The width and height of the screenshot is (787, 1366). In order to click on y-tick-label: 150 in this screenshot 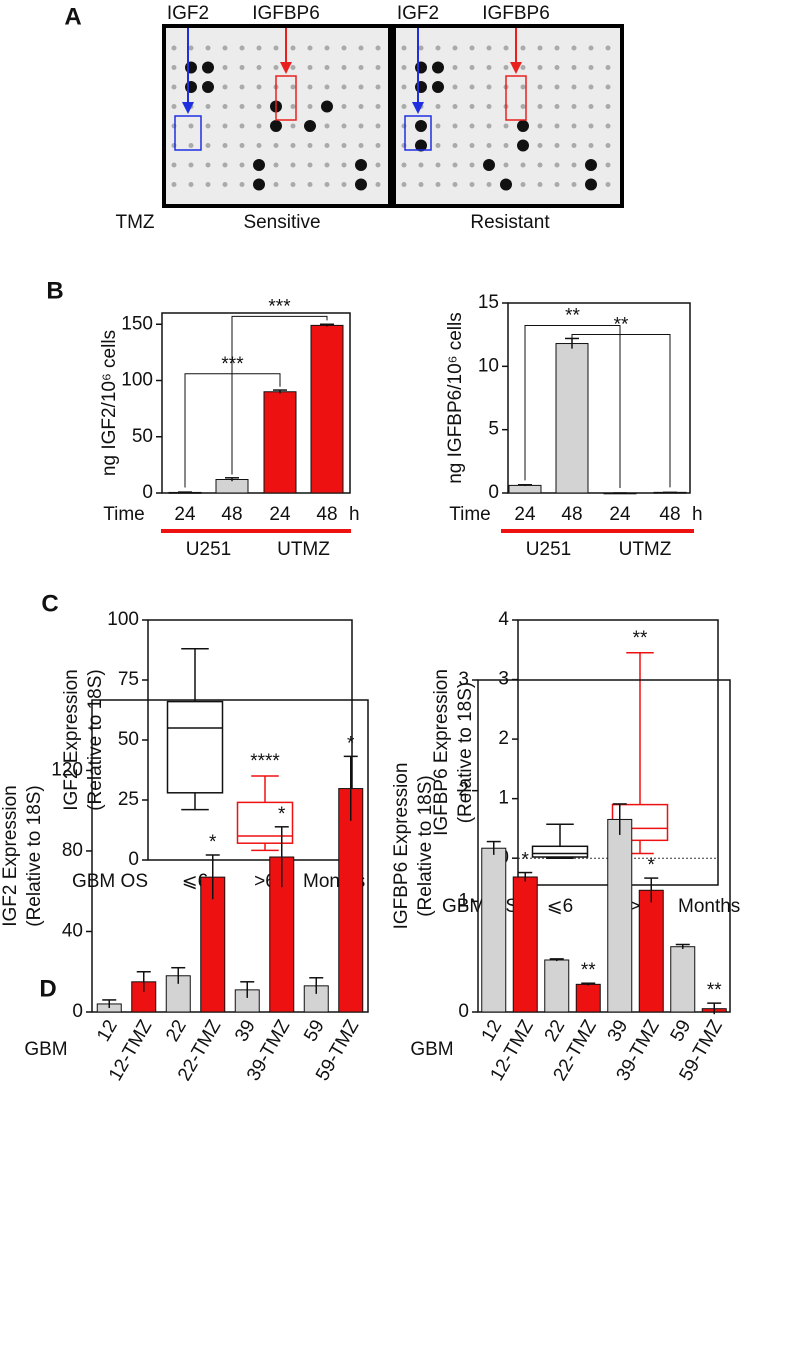, I will do `click(137, 323)`.